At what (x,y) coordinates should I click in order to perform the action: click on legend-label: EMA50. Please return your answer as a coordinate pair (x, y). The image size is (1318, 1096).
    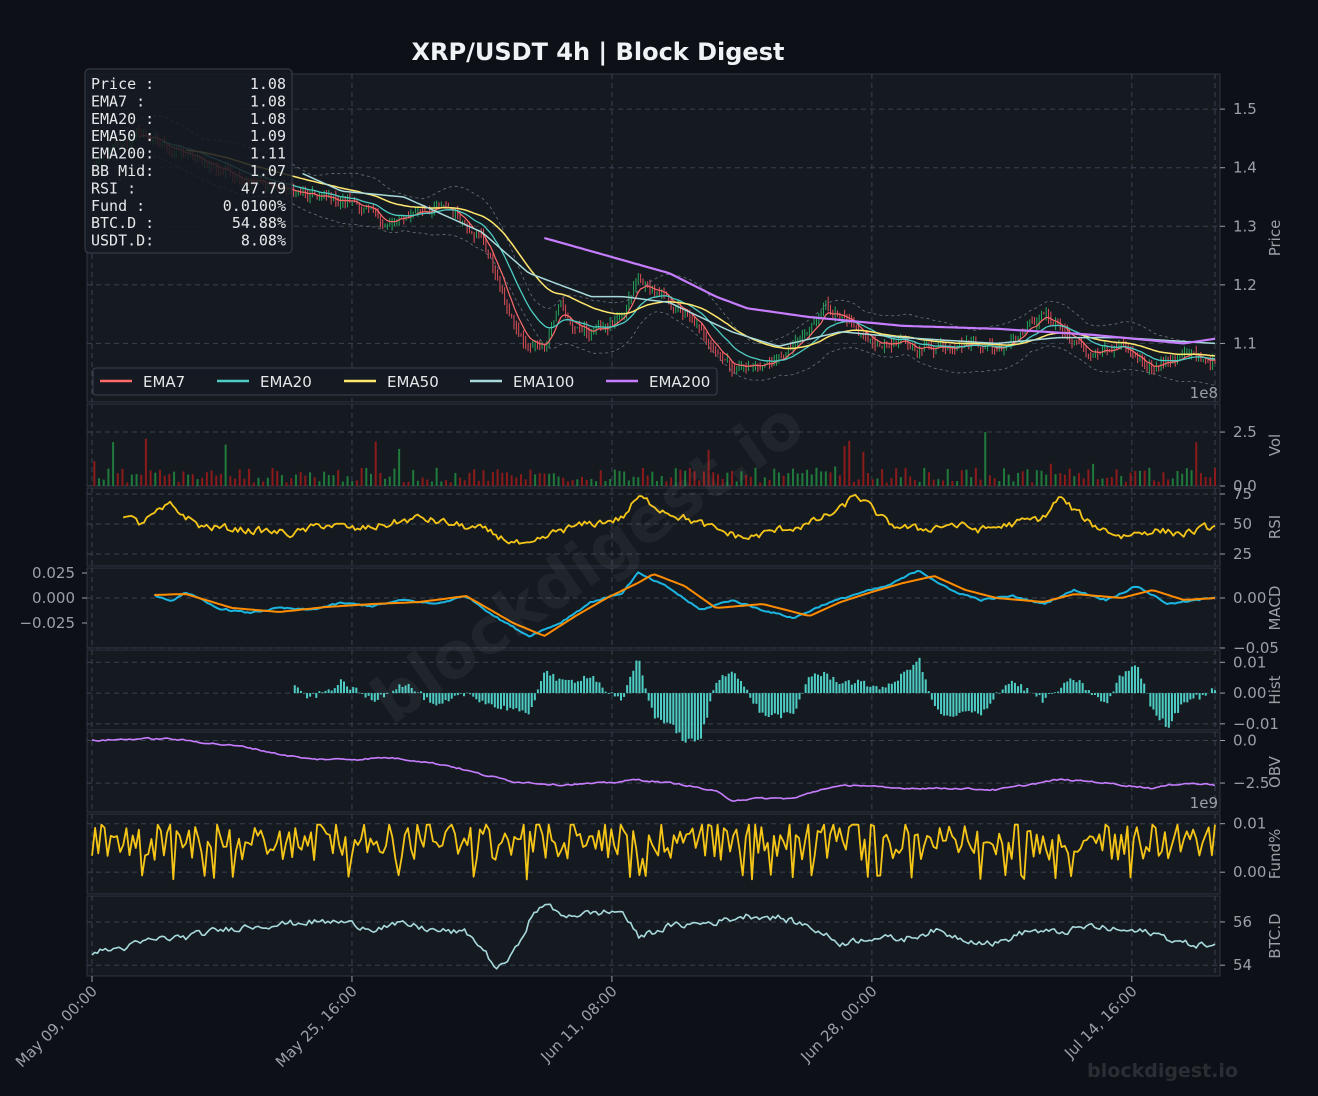
    Looking at the image, I should click on (413, 382).